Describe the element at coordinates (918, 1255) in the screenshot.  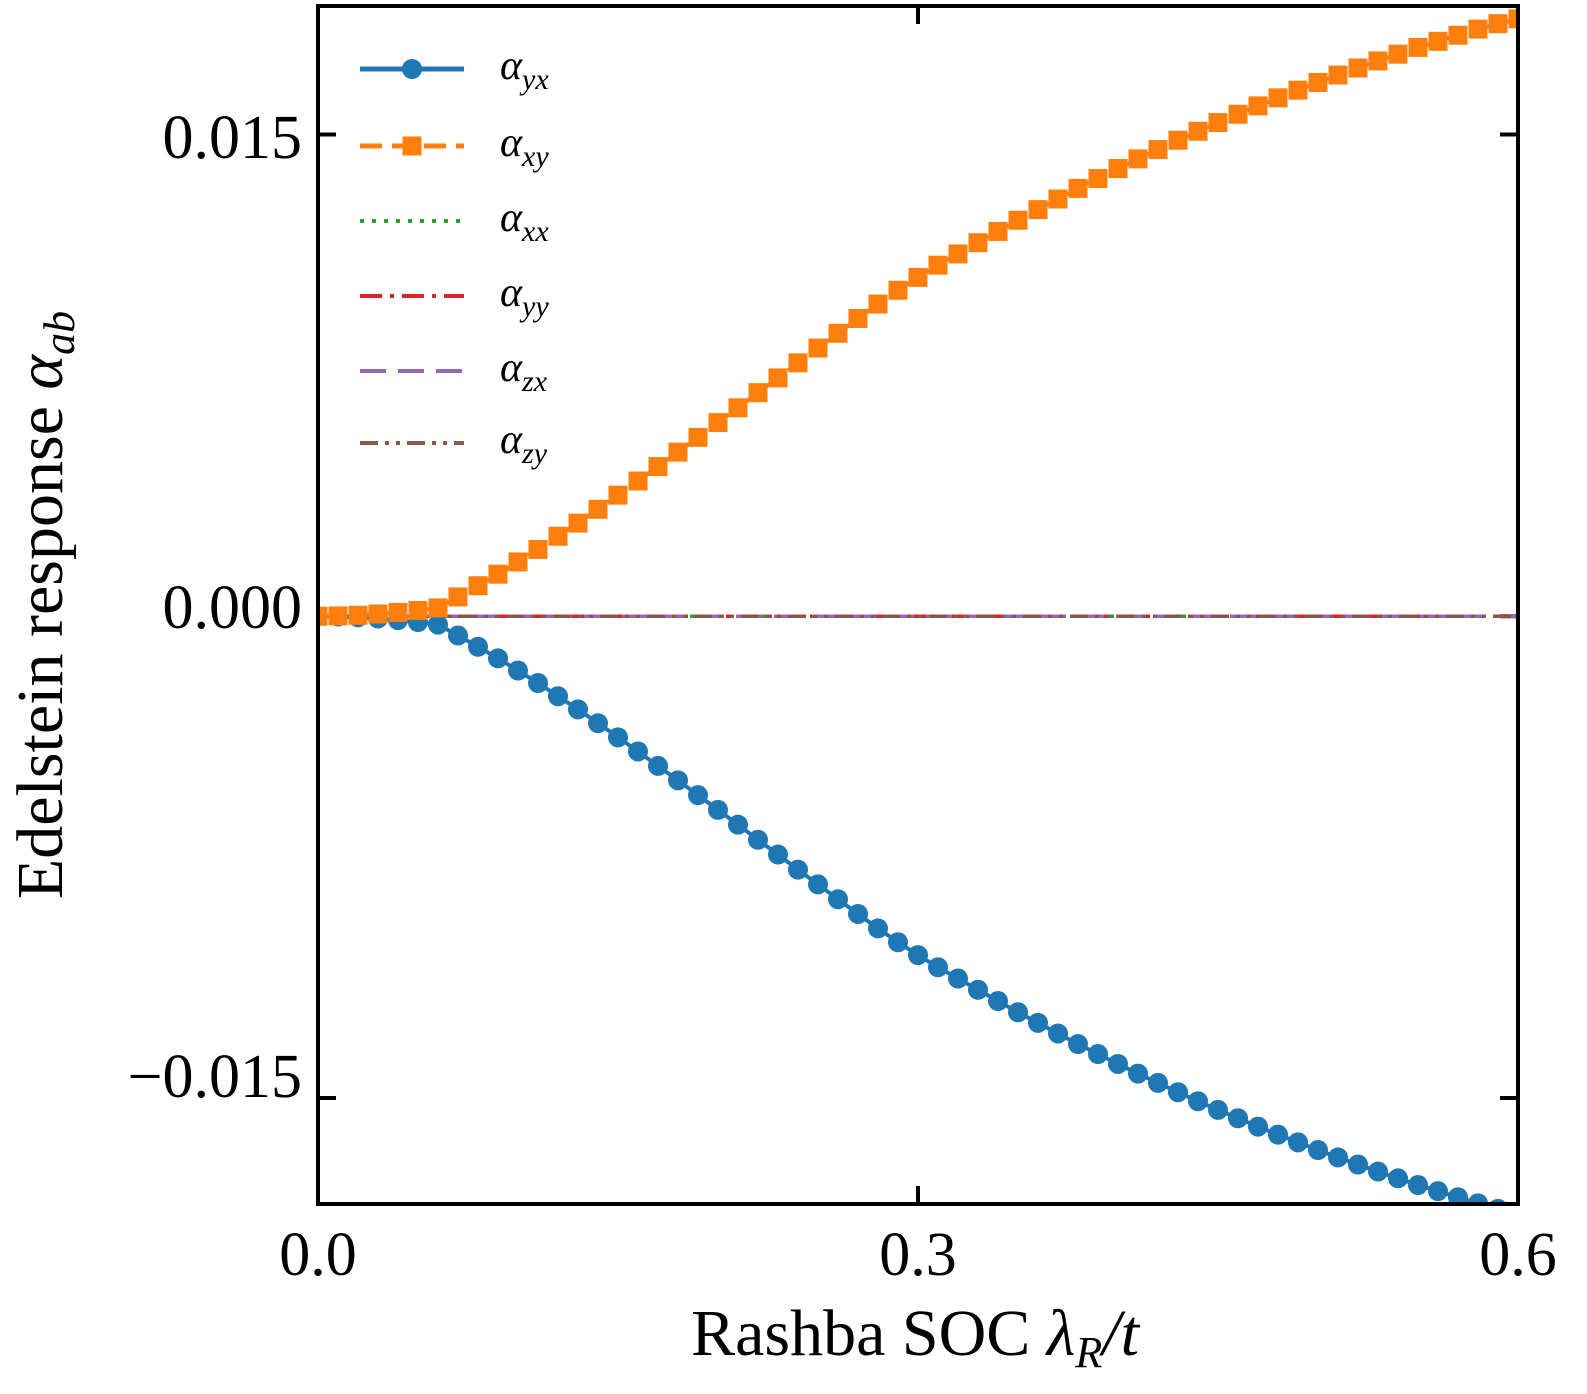
I see `x-tick-label: 0.3` at that location.